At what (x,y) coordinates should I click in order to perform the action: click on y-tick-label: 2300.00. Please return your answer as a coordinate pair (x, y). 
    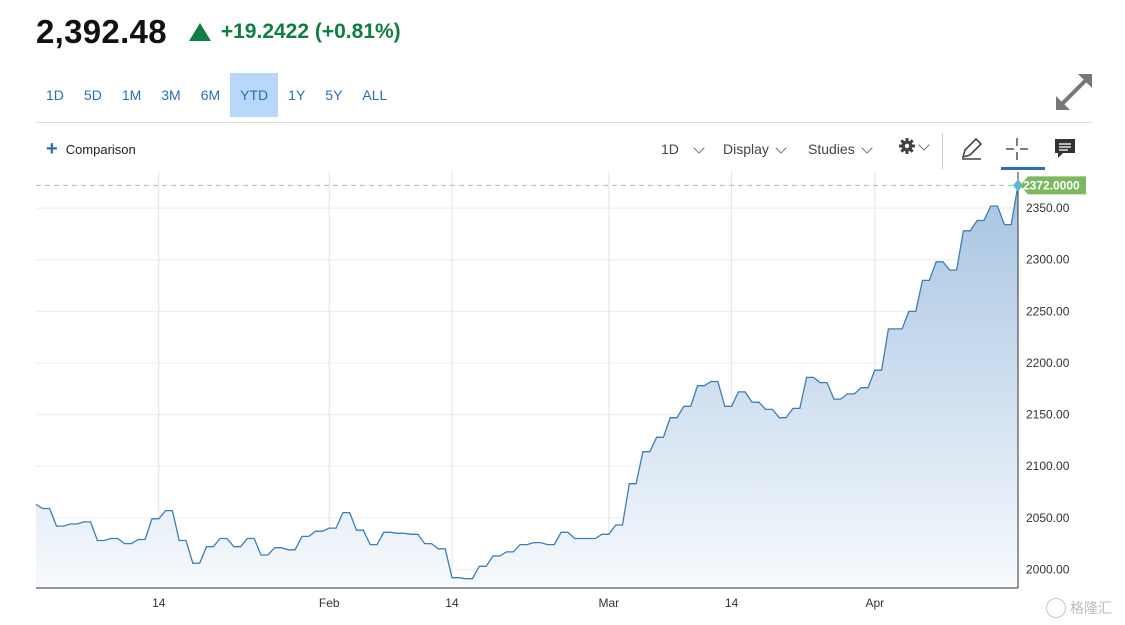
    Looking at the image, I should click on (1048, 260).